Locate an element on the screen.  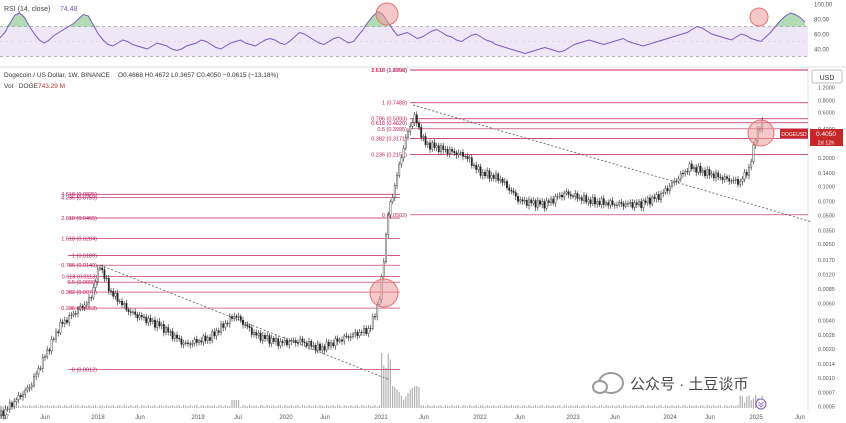
price-tick-label: 1.2000 is located at coordinates (826, 89).